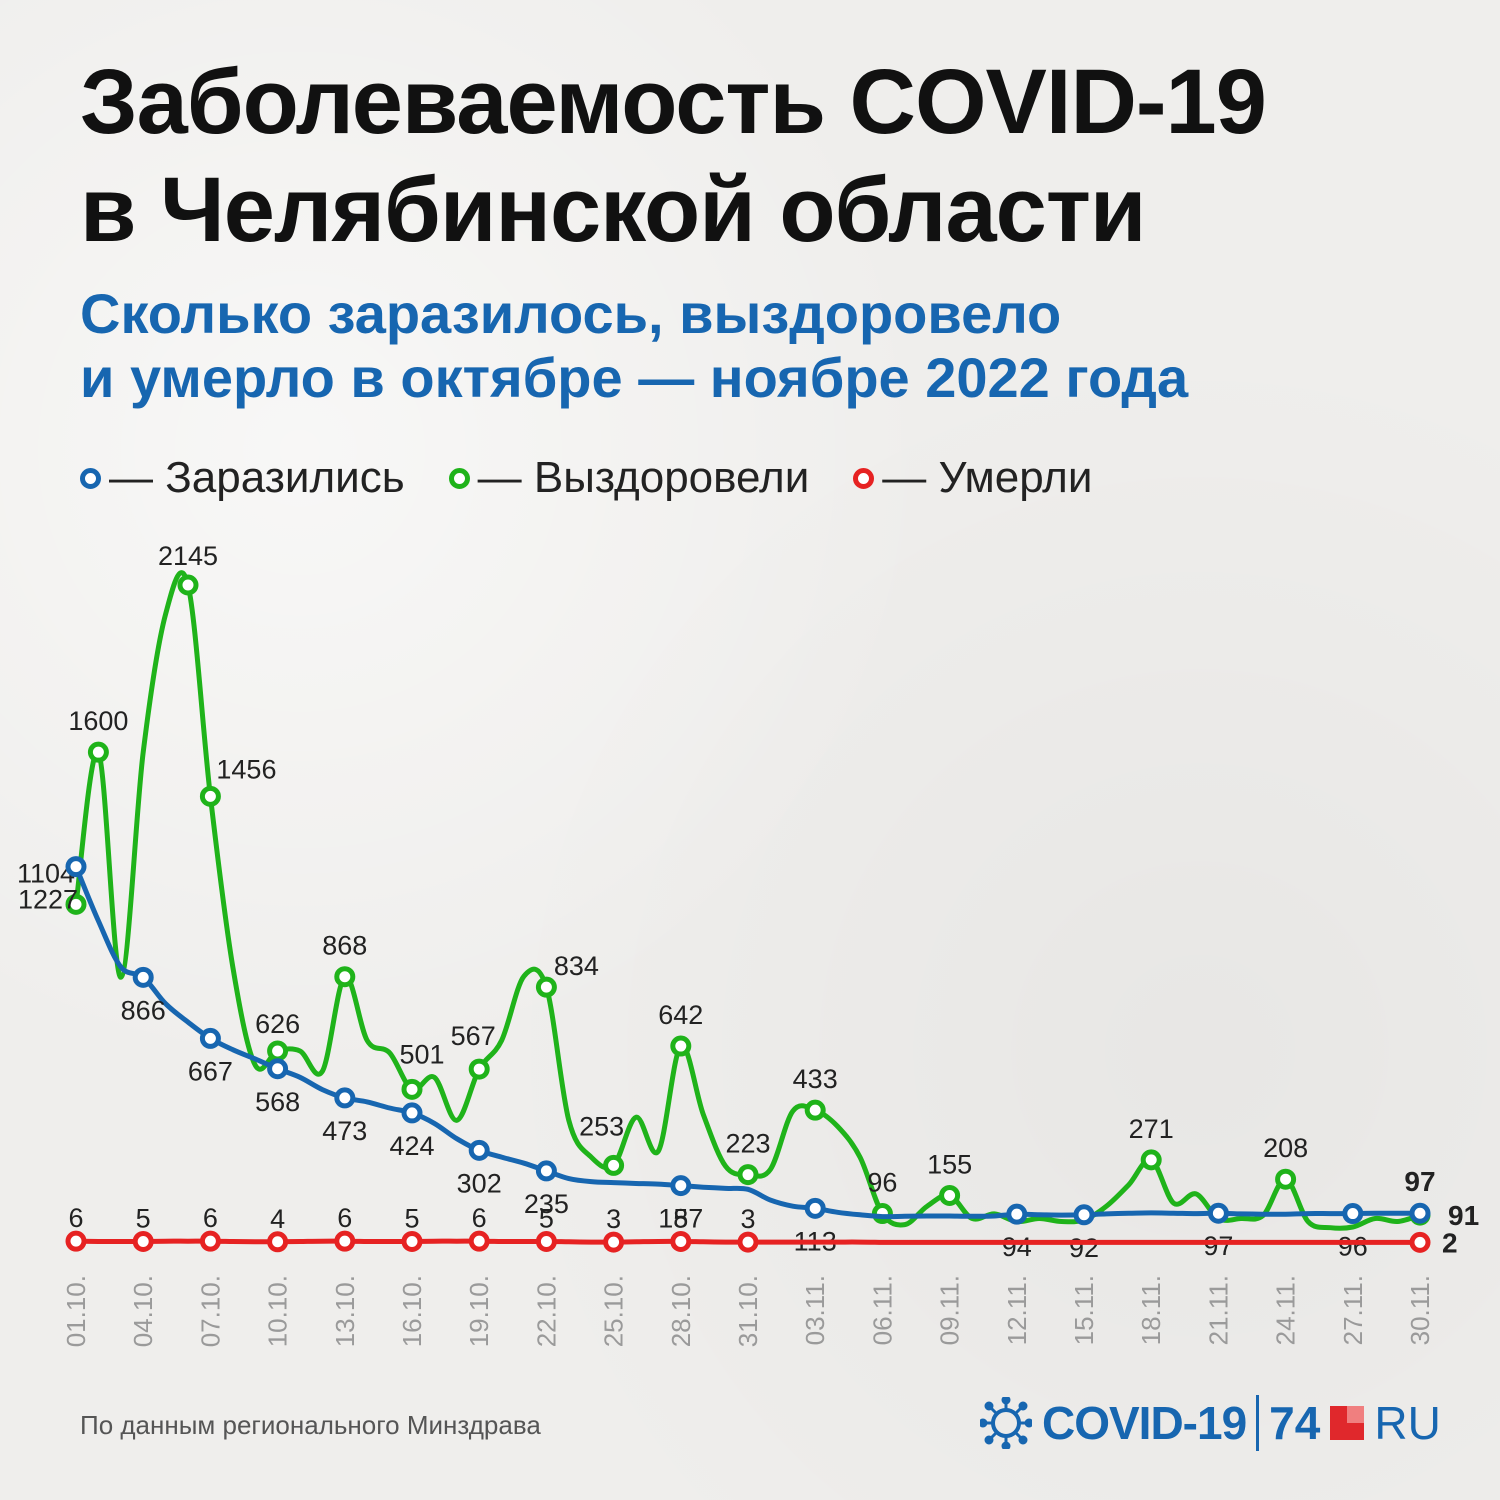 The height and width of the screenshot is (1500, 1500). Describe the element at coordinates (1151, 1310) in the screenshot. I see `x-tick-label: 18.11.` at that location.